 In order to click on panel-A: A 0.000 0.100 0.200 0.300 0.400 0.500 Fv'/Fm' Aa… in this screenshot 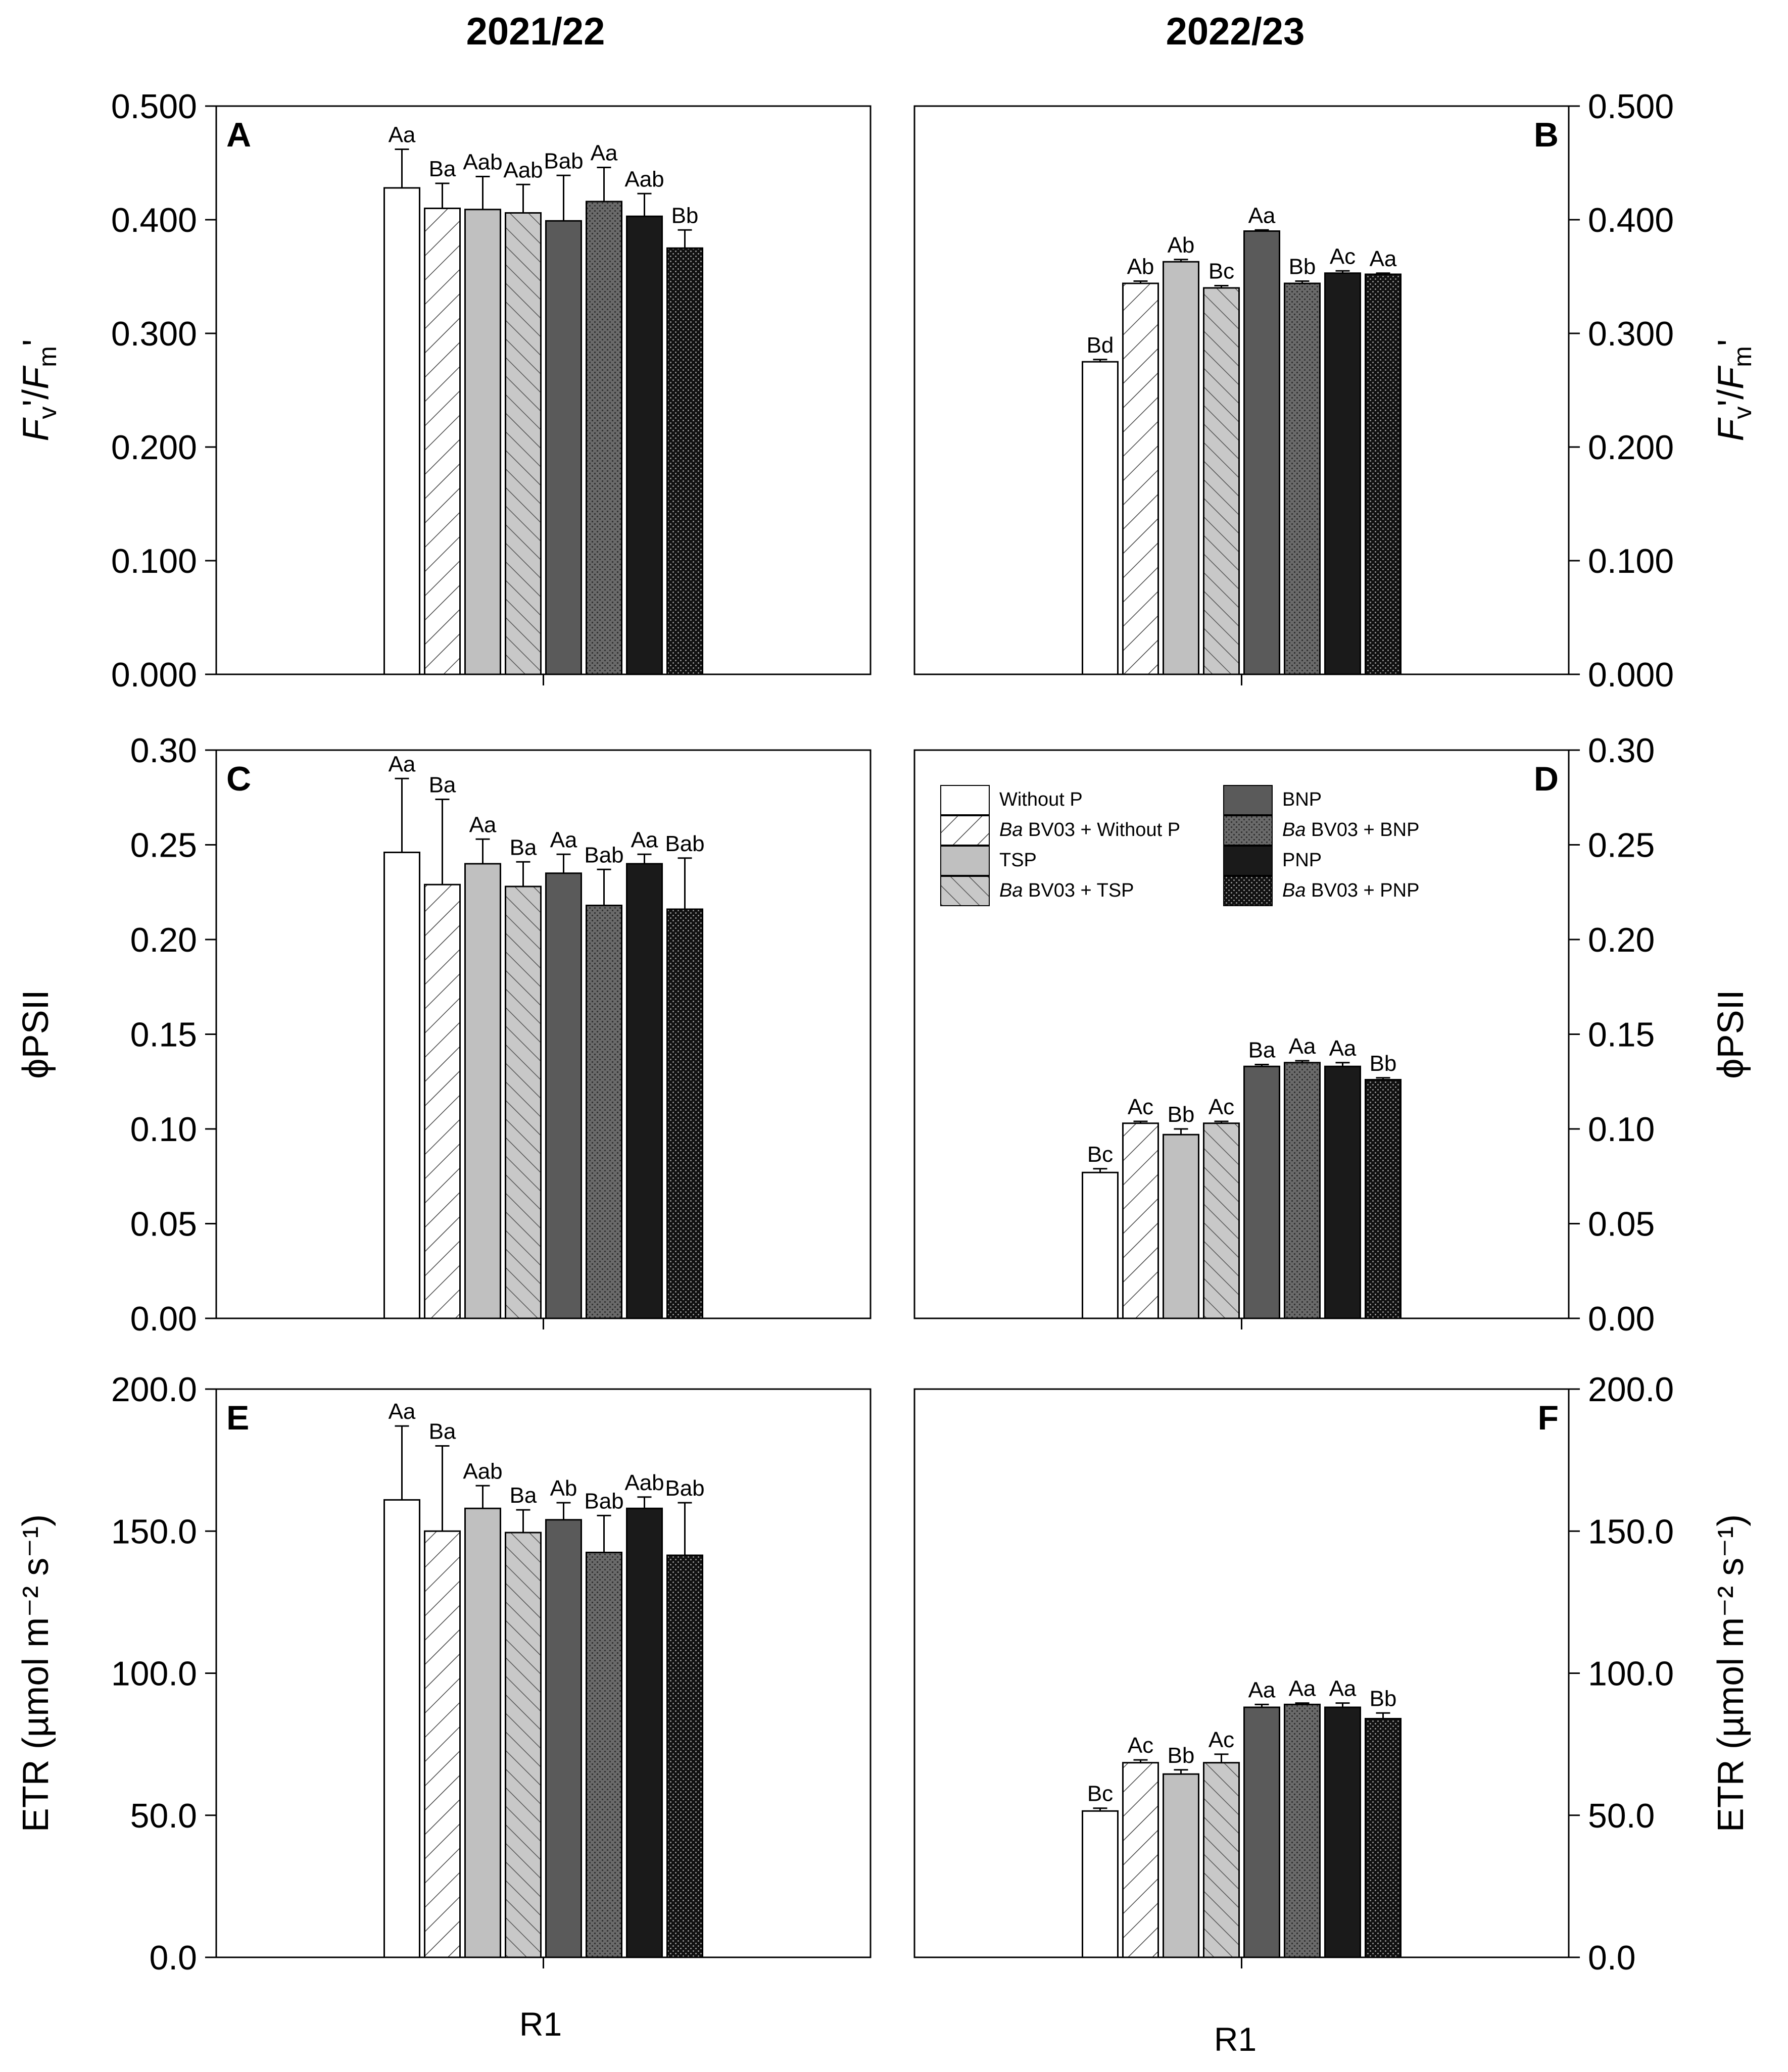, I will do `click(444, 390)`.